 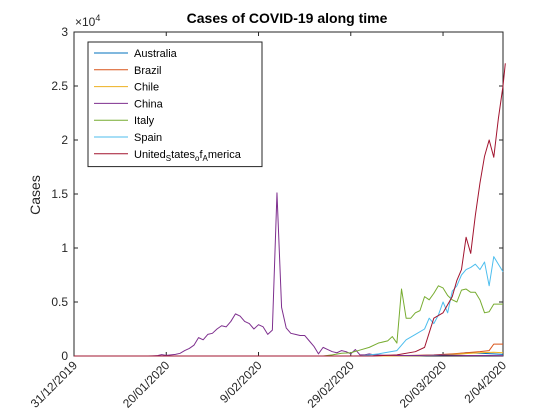 What do you see at coordinates (188, 156) in the screenshot?
I see `legend-label: UnitedStatesofAmerica` at bounding box center [188, 156].